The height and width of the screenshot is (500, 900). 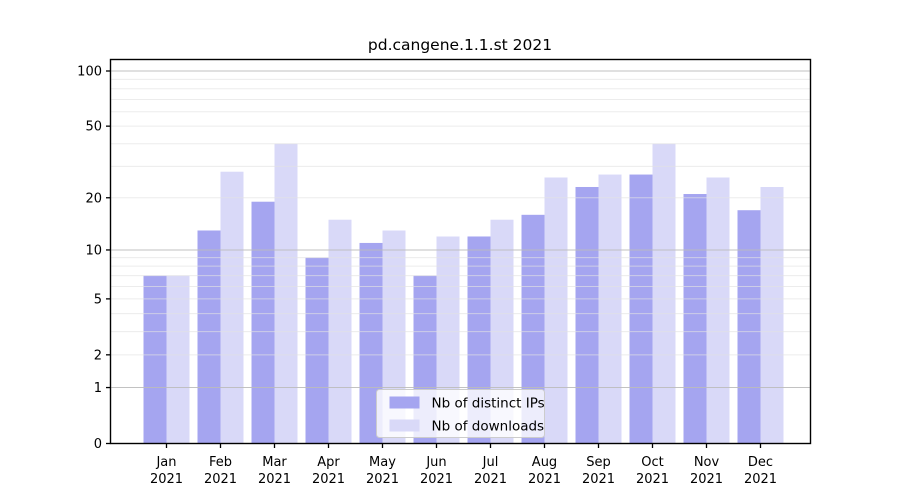 What do you see at coordinates (93, 198) in the screenshot?
I see `y-axis-tick-label: 20` at bounding box center [93, 198].